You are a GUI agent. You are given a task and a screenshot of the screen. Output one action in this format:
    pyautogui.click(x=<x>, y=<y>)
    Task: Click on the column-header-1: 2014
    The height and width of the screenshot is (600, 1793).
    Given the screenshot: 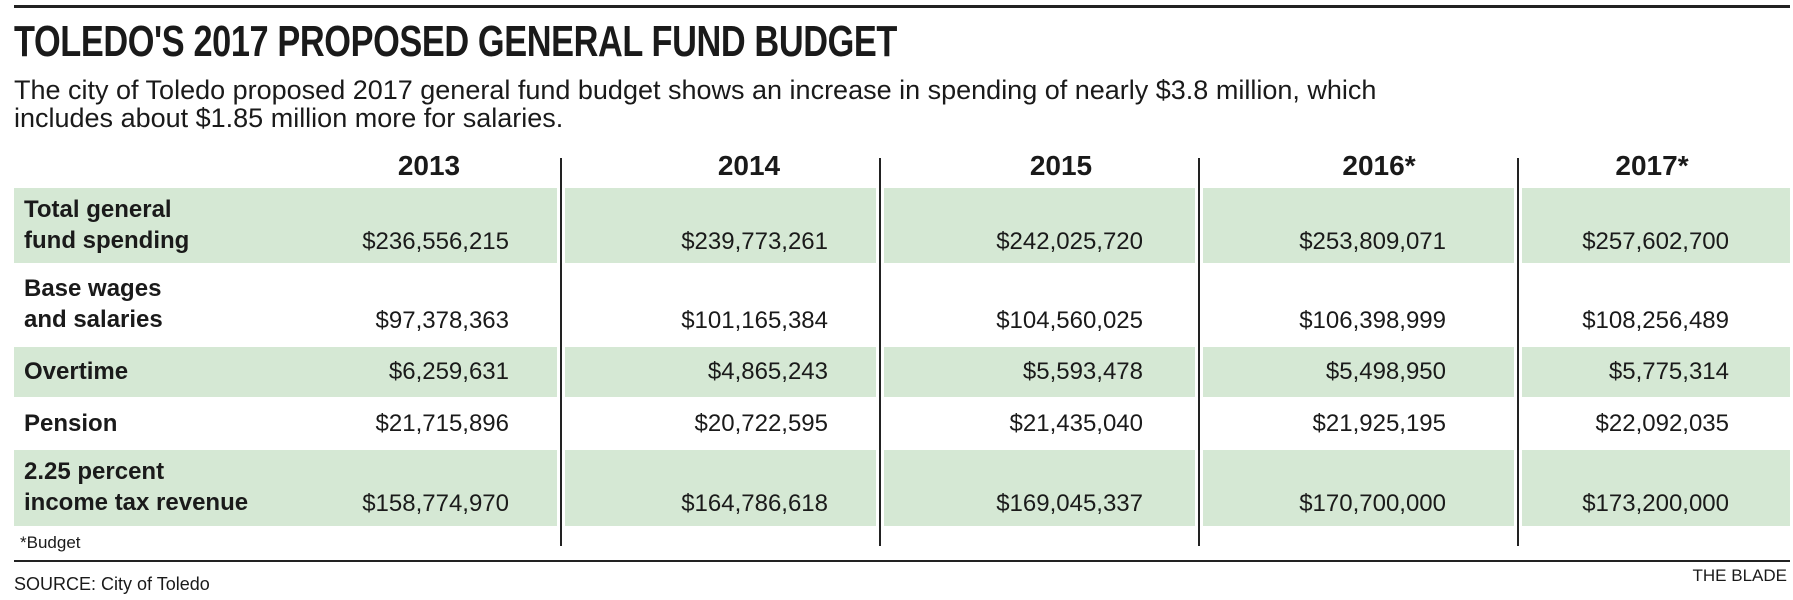 What is the action you would take?
    pyautogui.click(x=749, y=165)
    